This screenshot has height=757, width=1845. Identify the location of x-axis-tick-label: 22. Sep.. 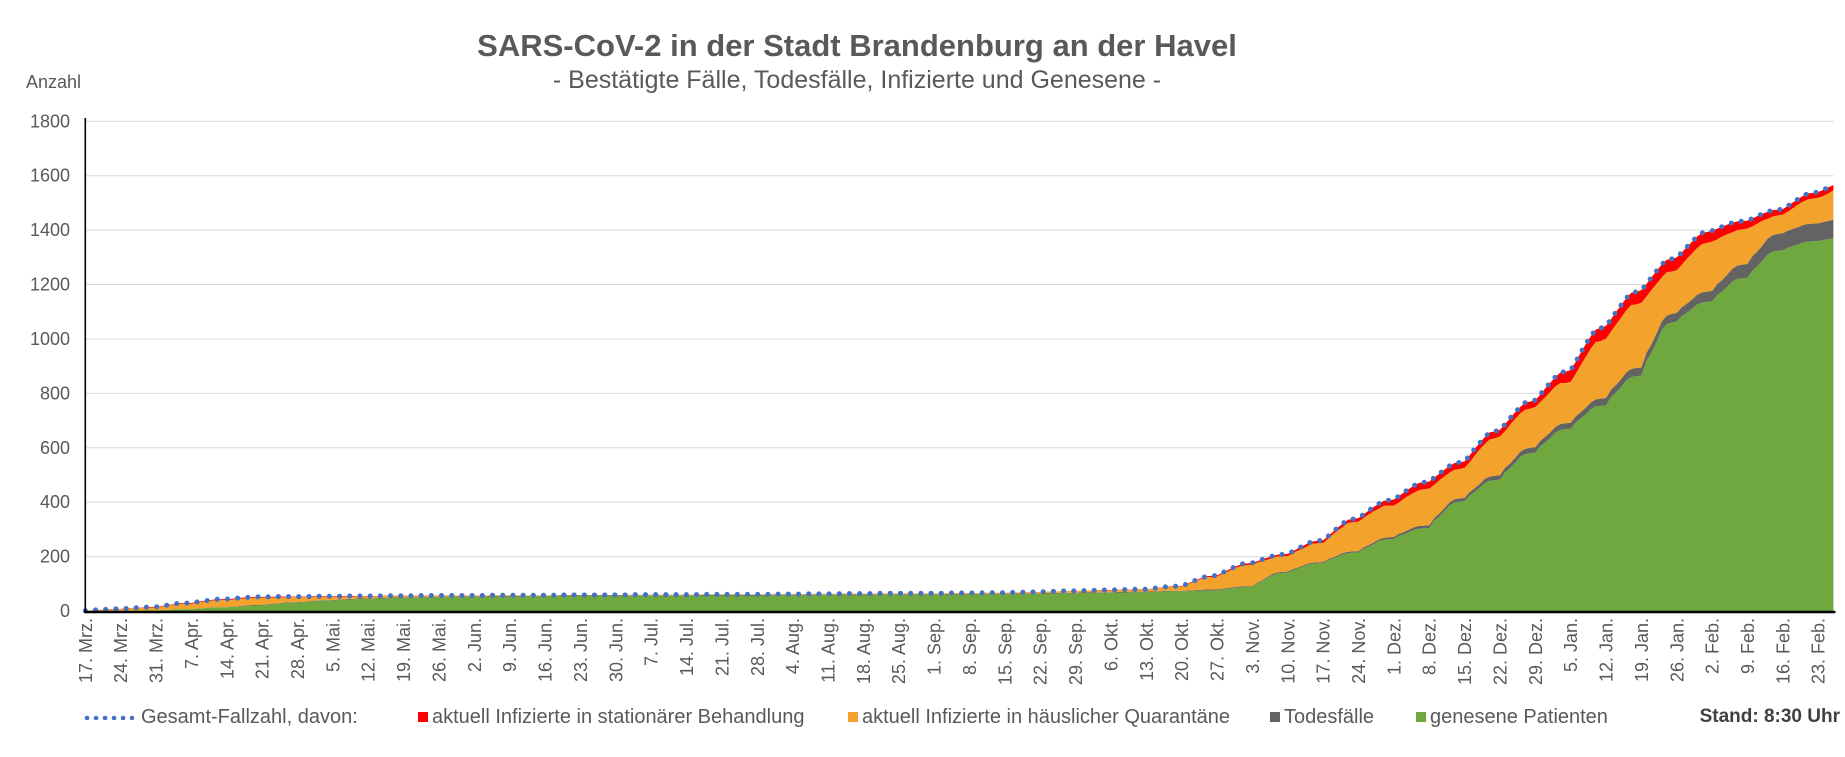
(1041, 651).